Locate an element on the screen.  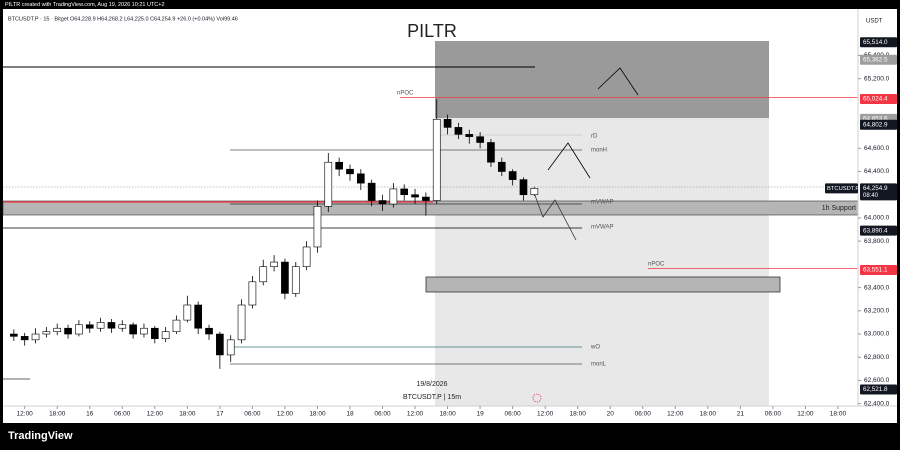
x-tick-label: 19 is located at coordinates (480, 414).